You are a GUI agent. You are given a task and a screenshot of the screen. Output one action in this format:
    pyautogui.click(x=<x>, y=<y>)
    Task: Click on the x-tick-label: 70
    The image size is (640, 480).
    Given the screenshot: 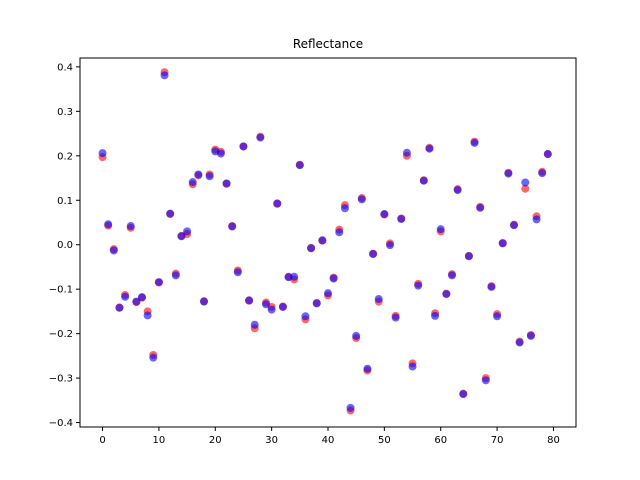 What is the action you would take?
    pyautogui.click(x=497, y=440)
    